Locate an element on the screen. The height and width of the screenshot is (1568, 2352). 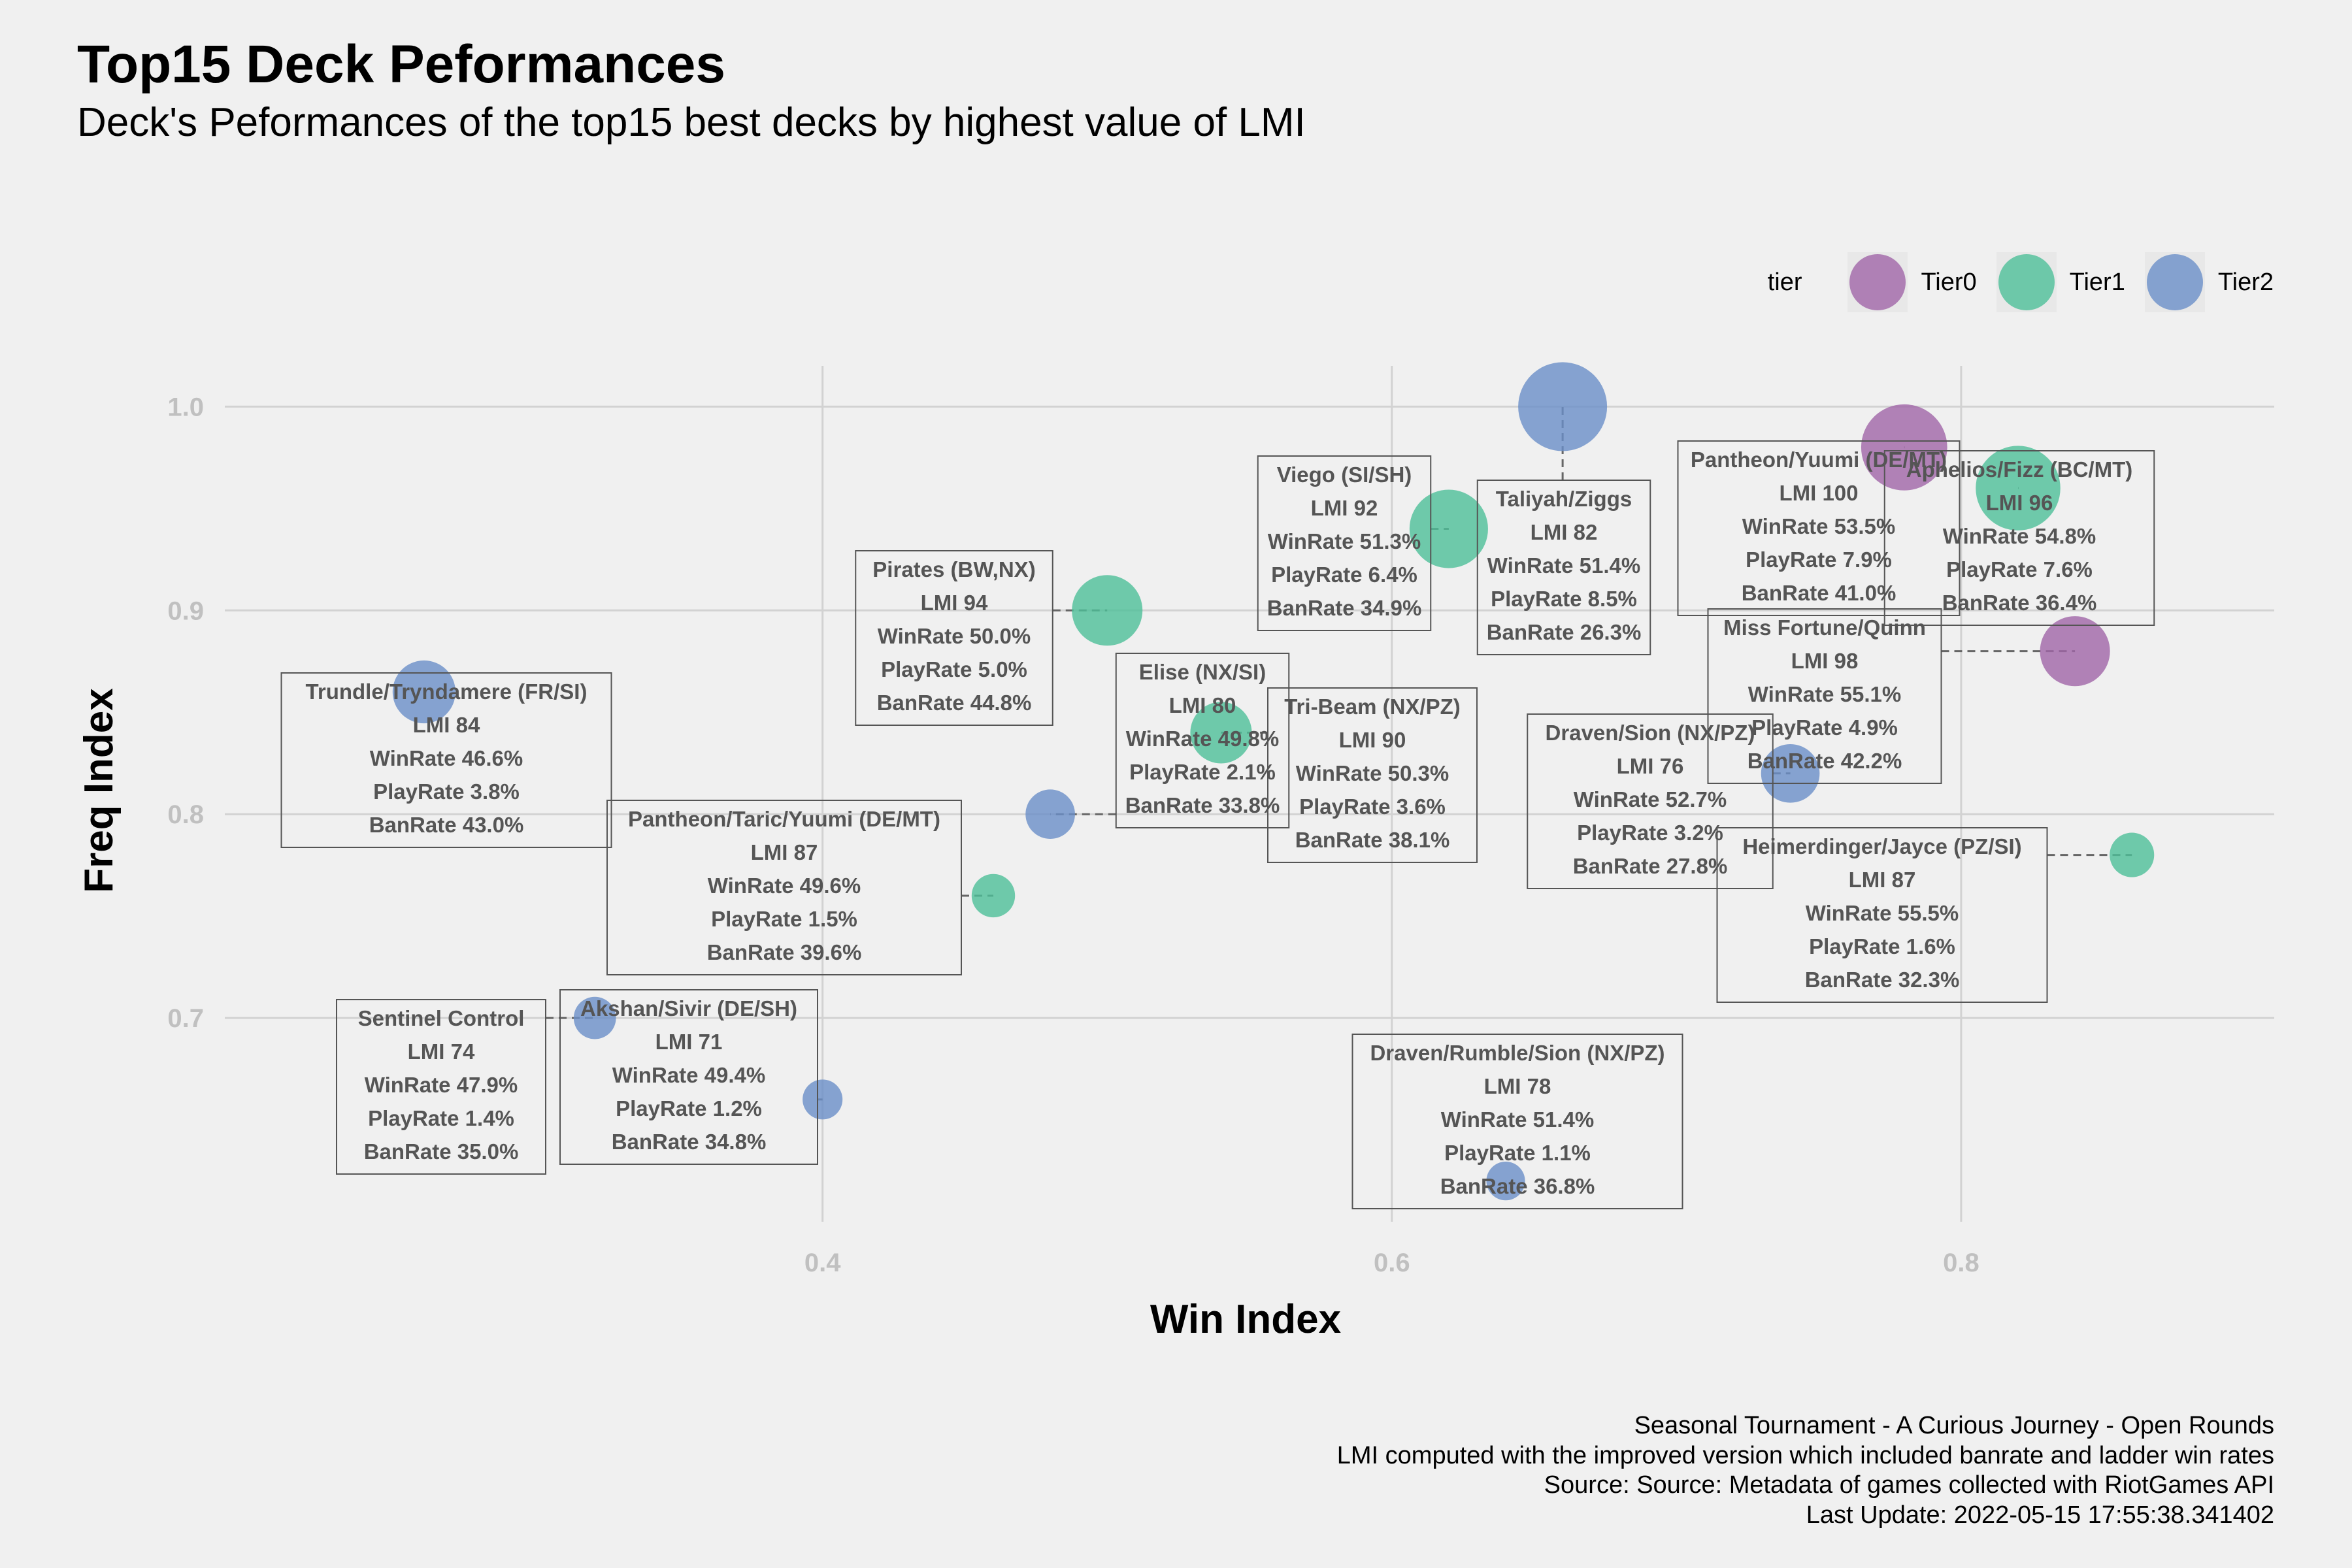
legend-title: tier is located at coordinates (1784, 282).